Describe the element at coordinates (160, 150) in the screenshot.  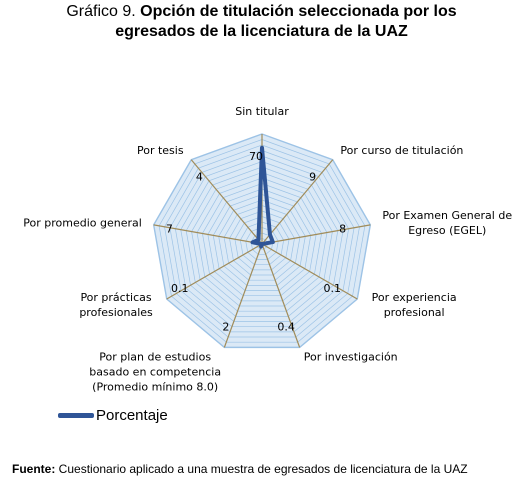
I see `category-label: Por tesis` at that location.